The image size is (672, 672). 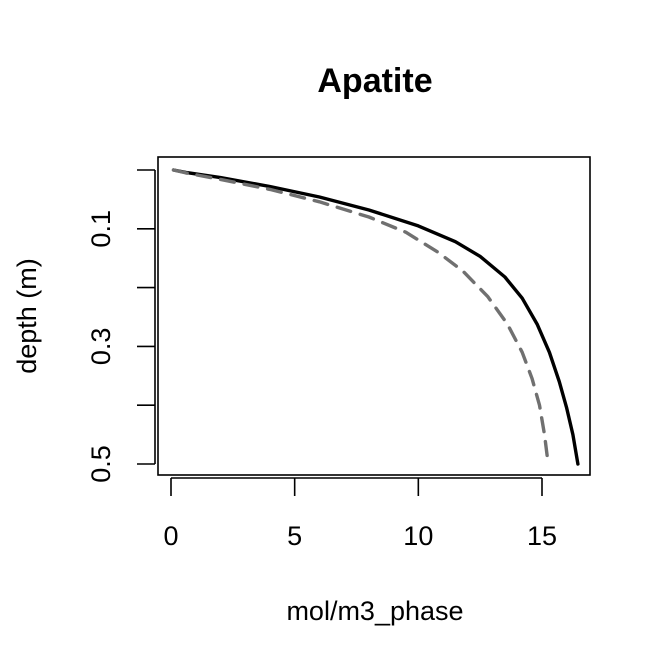 I want to click on y-axis-label: depth (m), so click(x=27, y=316).